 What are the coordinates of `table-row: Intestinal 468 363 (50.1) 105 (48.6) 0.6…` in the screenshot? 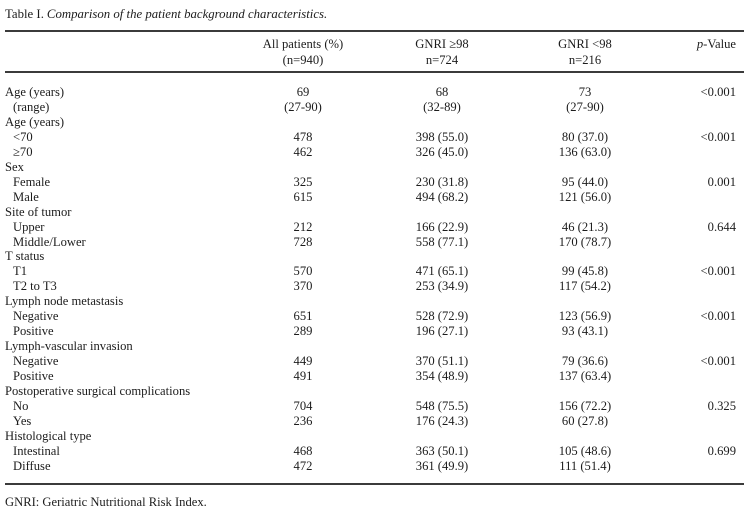 It's located at (374, 451).